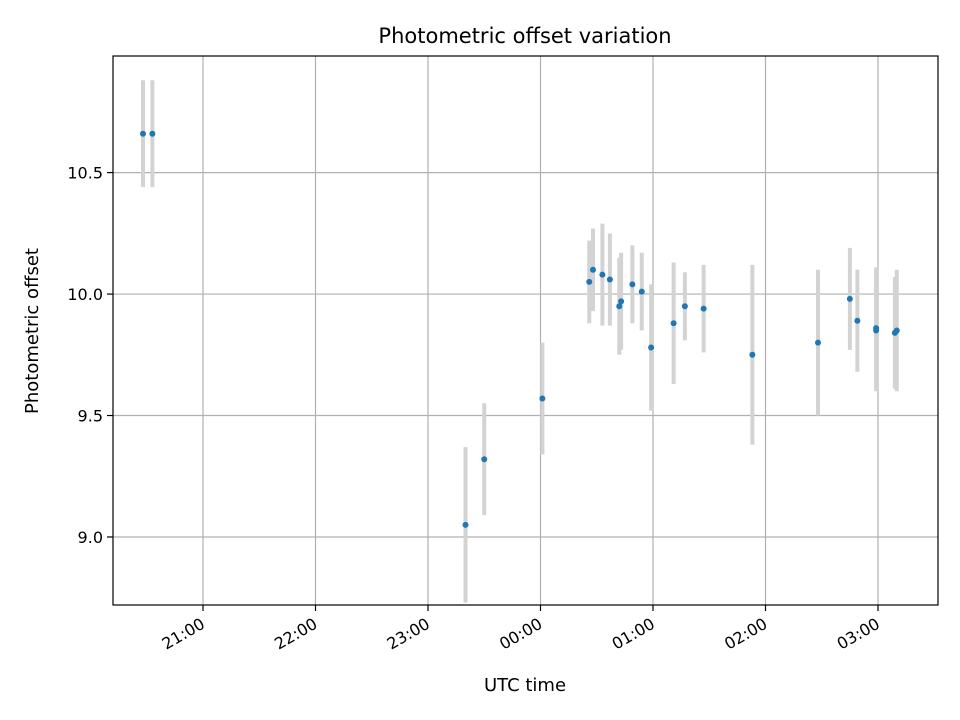 The width and height of the screenshot is (960, 720). I want to click on y-tick-label: 10.0, so click(85, 294).